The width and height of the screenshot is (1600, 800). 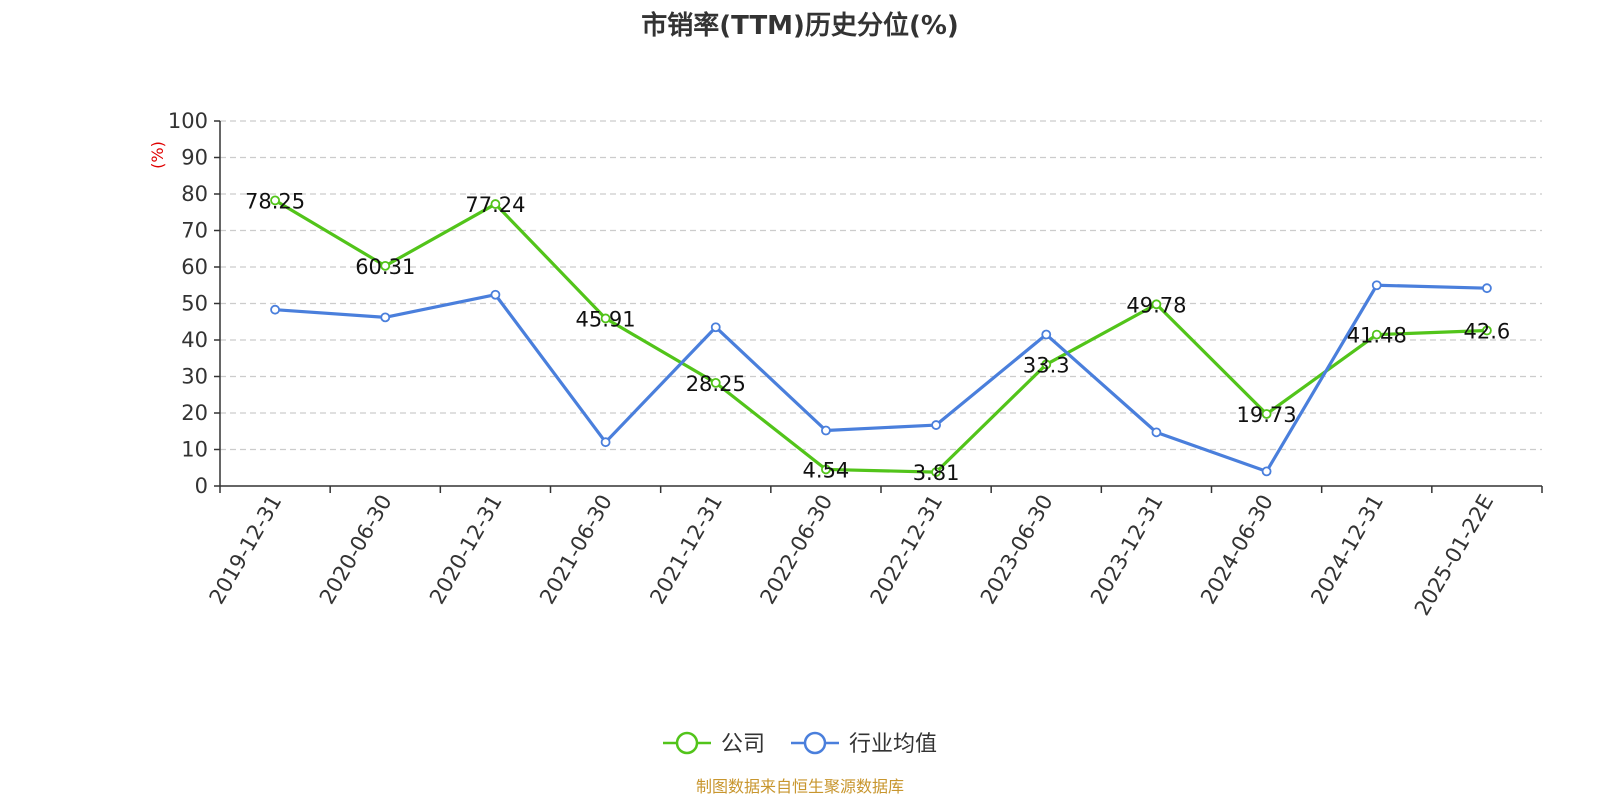 I want to click on data-label: 49.78, so click(x=1156, y=305).